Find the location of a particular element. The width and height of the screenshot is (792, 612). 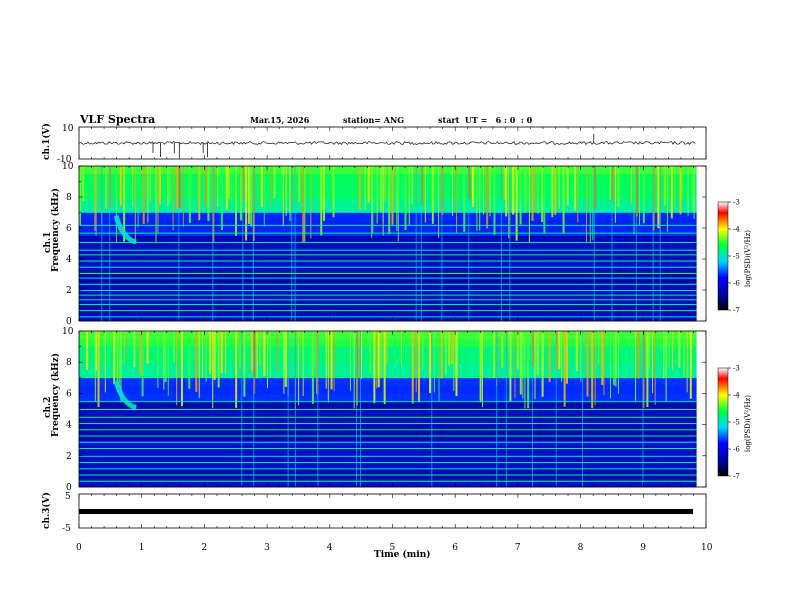

ch1-ylabel: ch.1(V) is located at coordinates (46, 141).